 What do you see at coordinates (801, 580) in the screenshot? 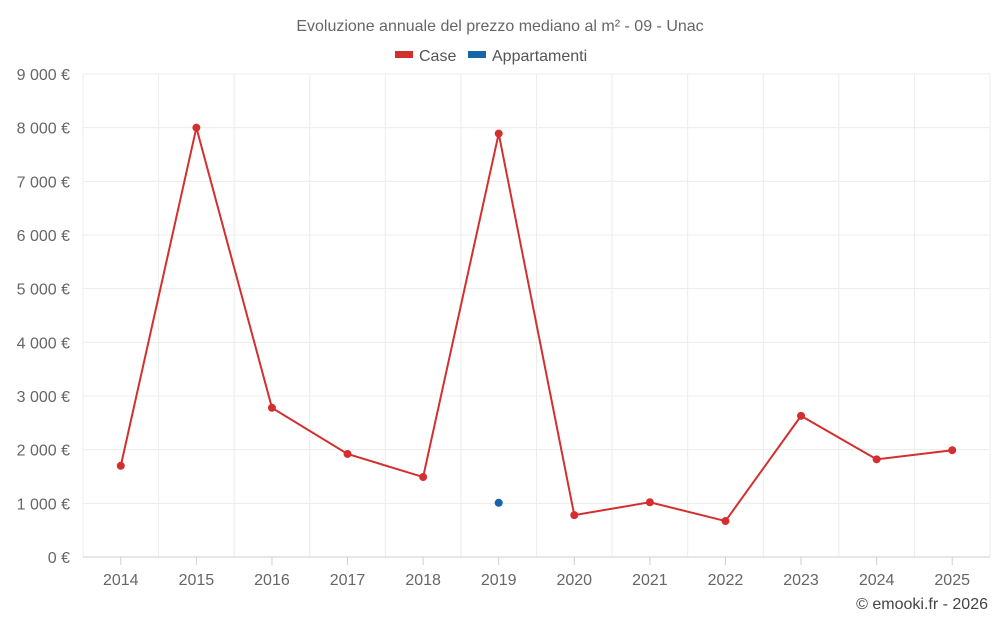
I see `x-tick-label: 2023` at bounding box center [801, 580].